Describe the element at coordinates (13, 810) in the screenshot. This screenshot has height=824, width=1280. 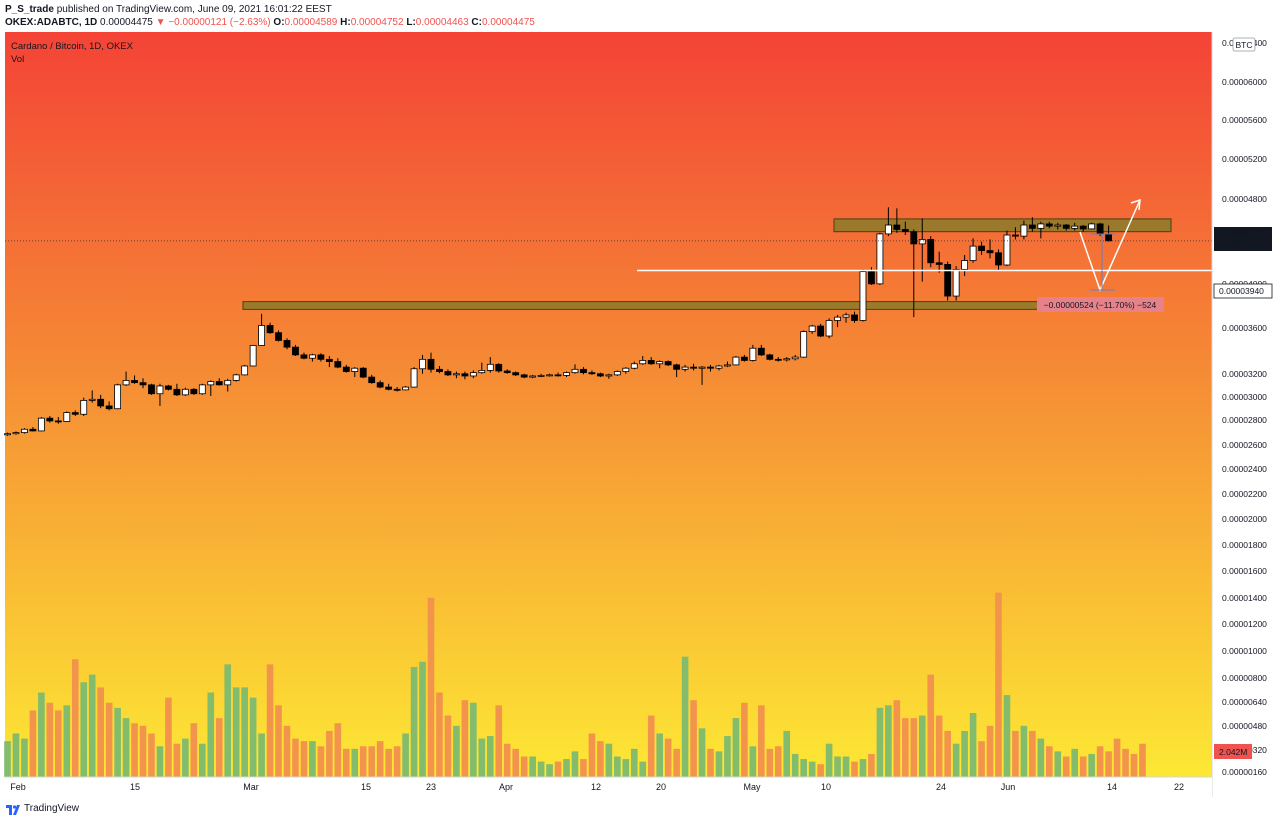
I see `tradingview-logo-icon` at that location.